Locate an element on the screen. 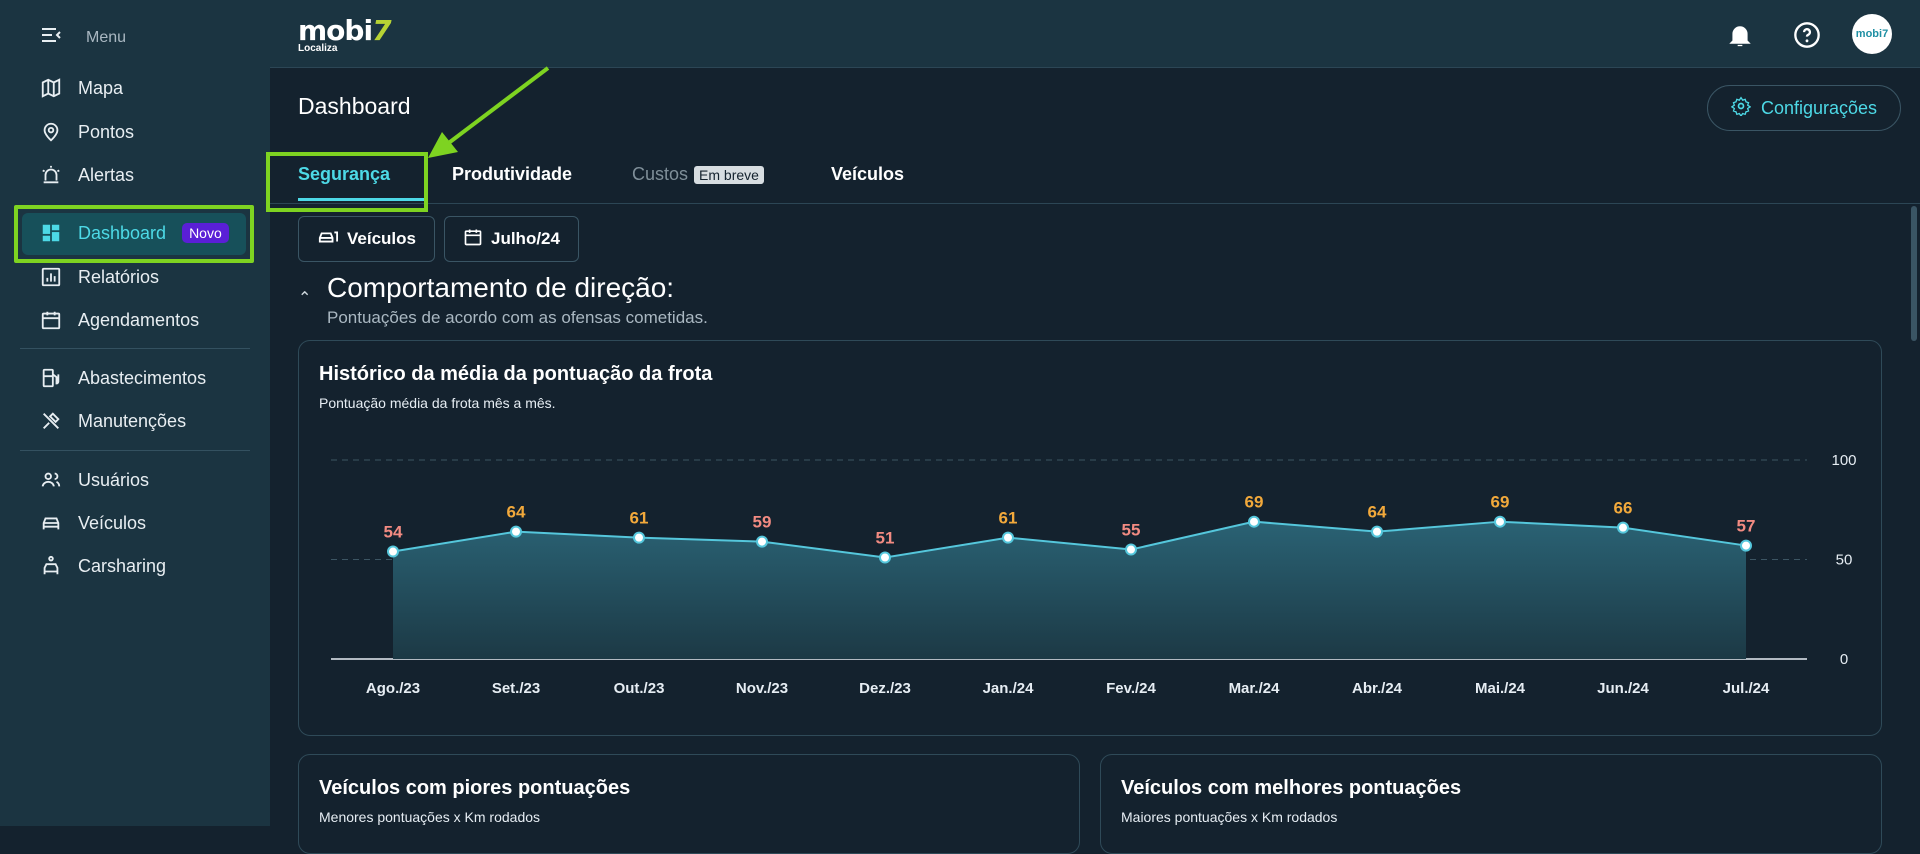  sidebar-item-carsharing: Carsharing is located at coordinates (103, 566).